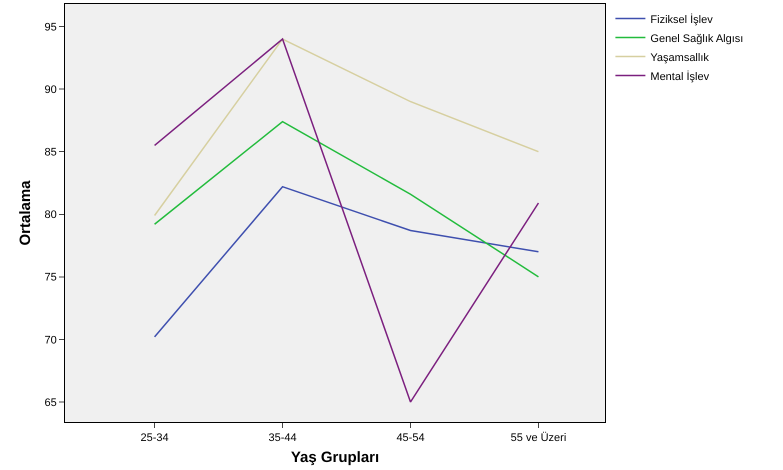  Describe the element at coordinates (154, 438) in the screenshot. I see `x-tick-label: 25-34` at that location.